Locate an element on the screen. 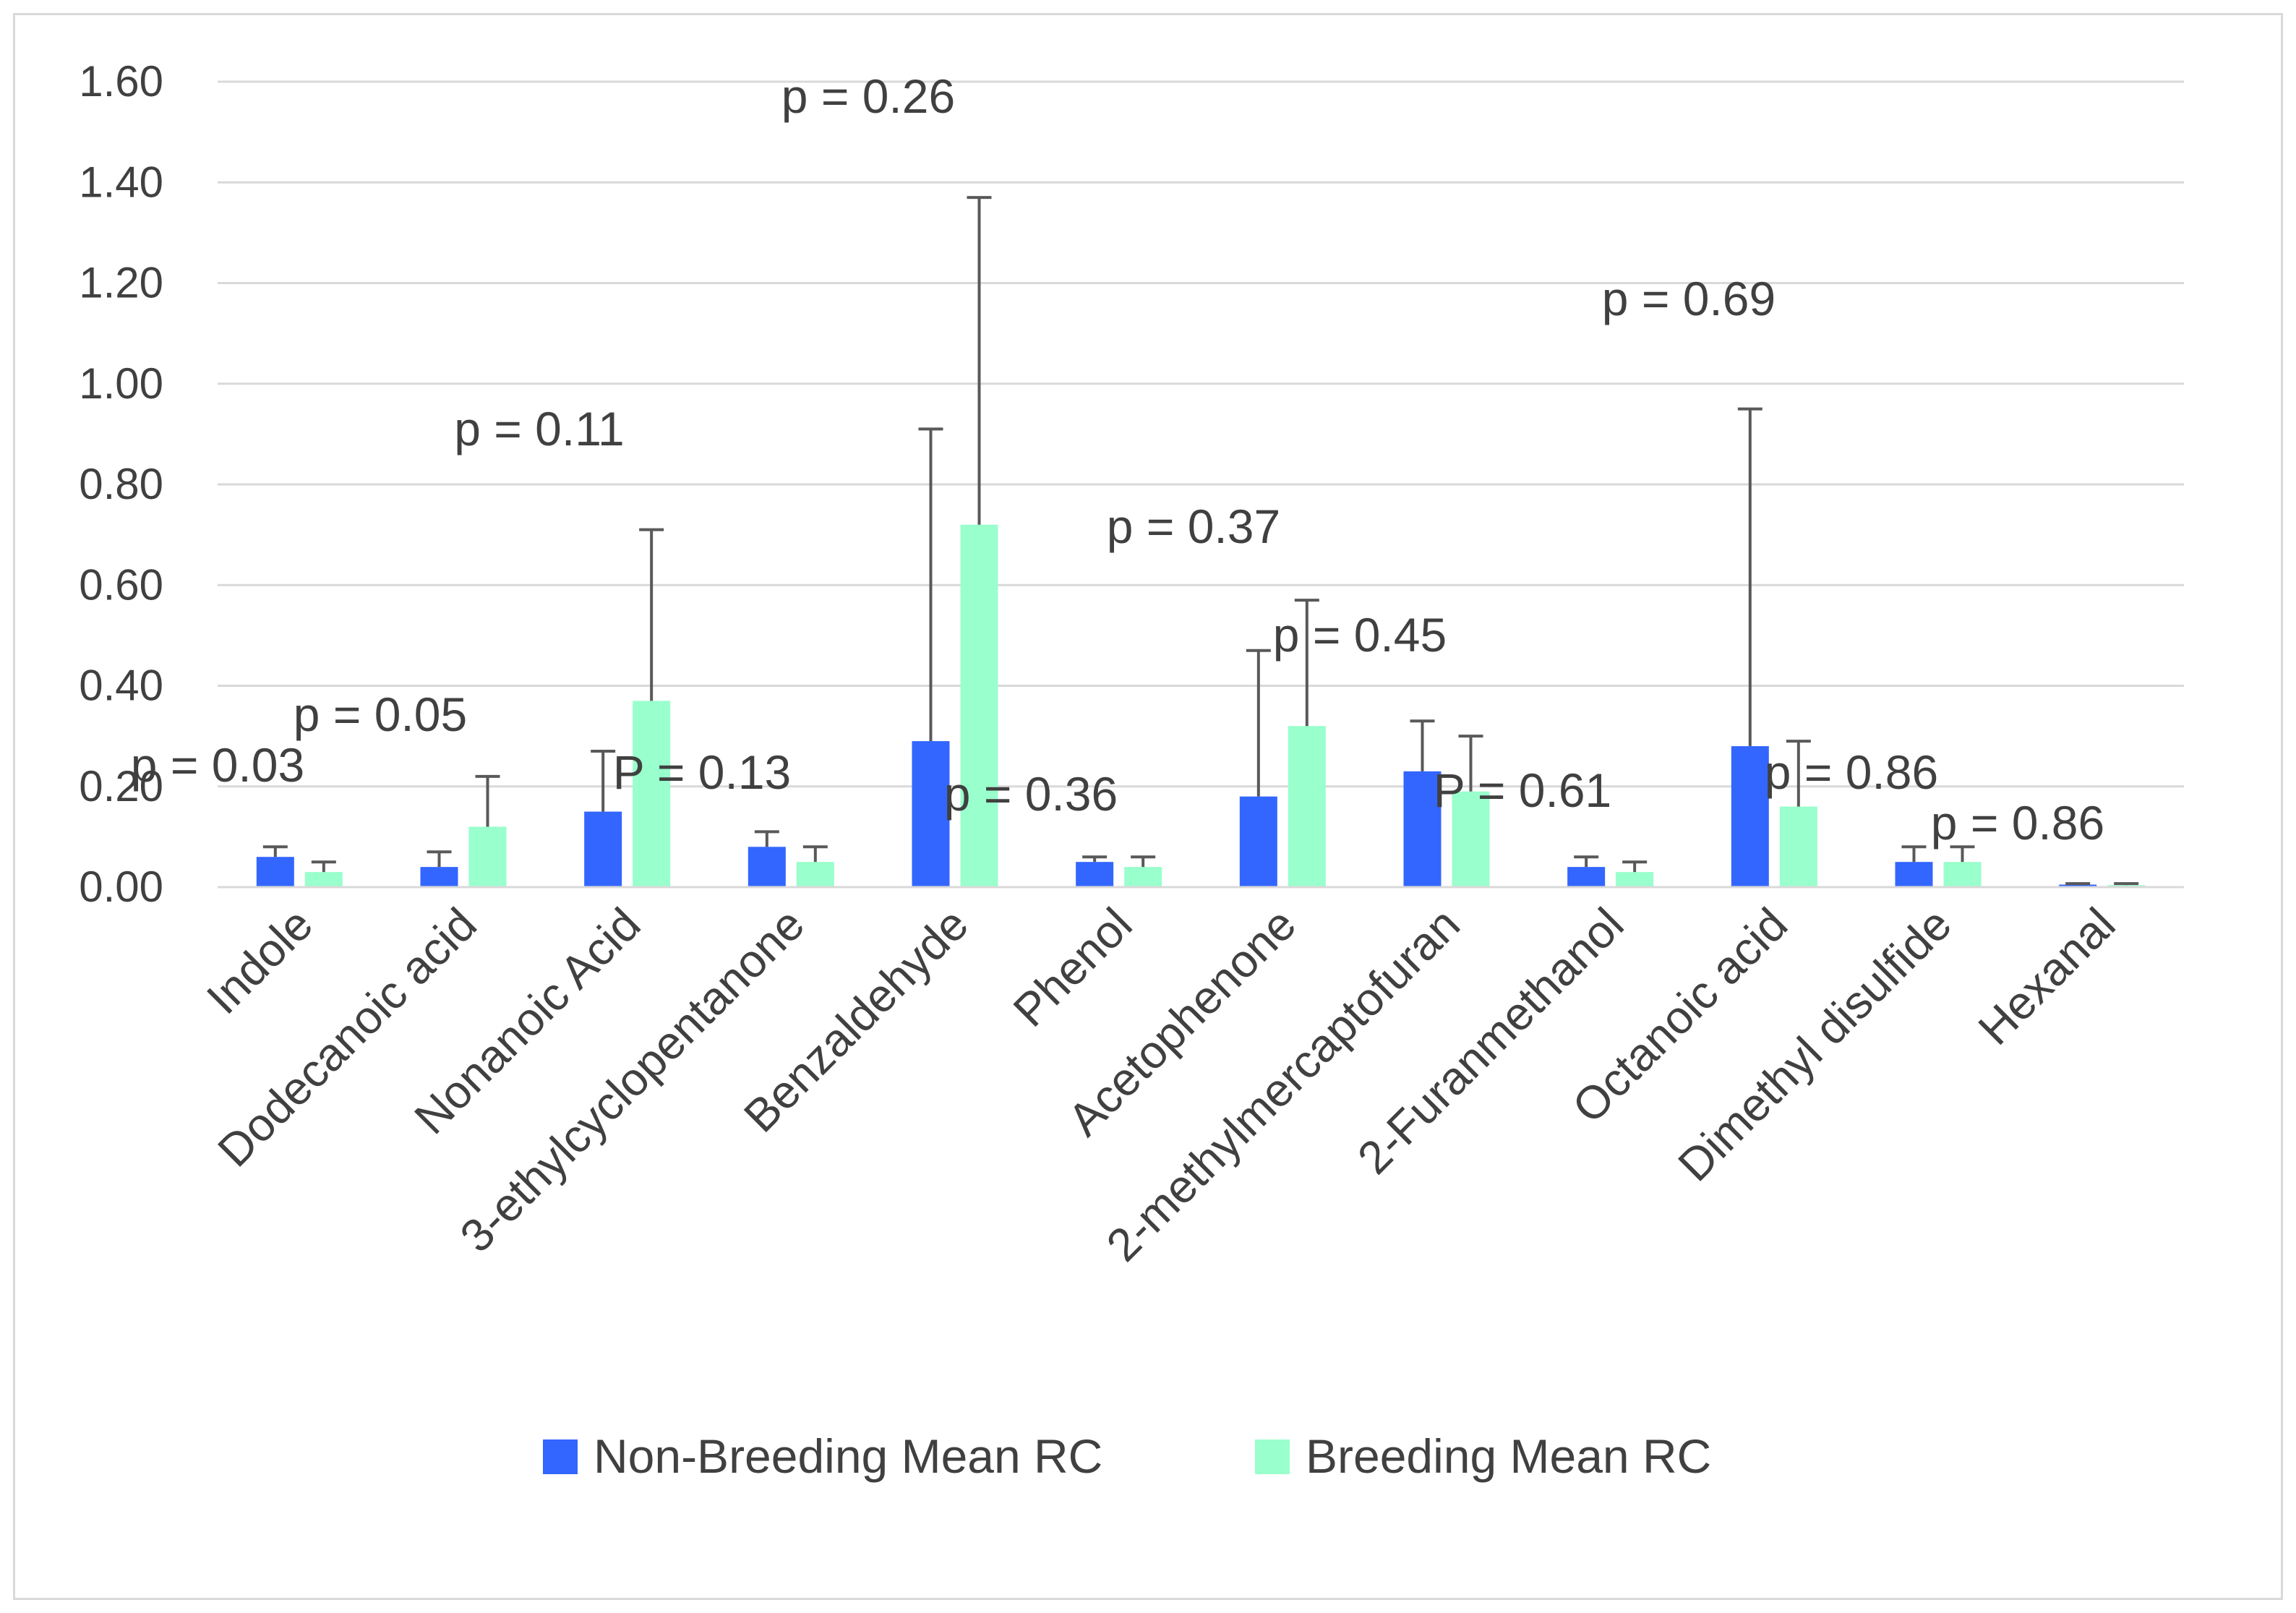  legend-item: Breeding Mean RC is located at coordinates (1483, 1456).